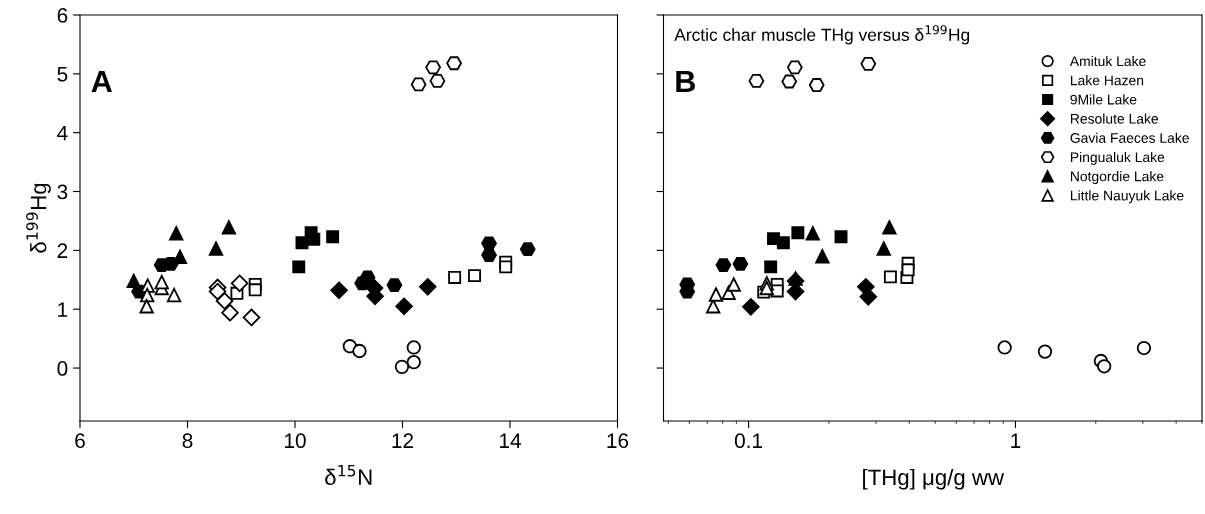 Image resolution: width=1205 pixels, height=514 pixels. Describe the element at coordinates (403, 440) in the screenshot. I see `x-tick-label: 12` at that location.